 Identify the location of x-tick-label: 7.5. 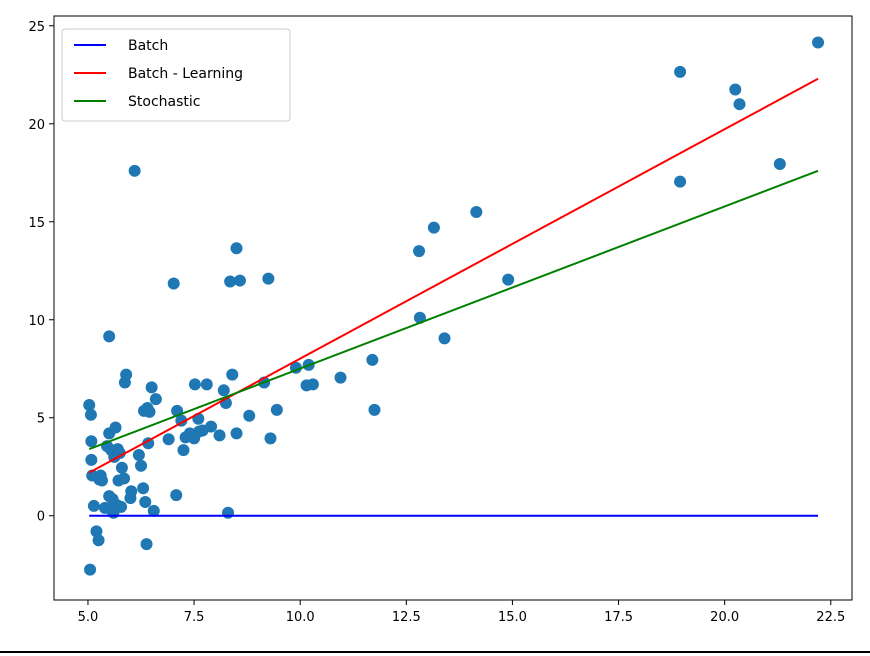
(194, 617).